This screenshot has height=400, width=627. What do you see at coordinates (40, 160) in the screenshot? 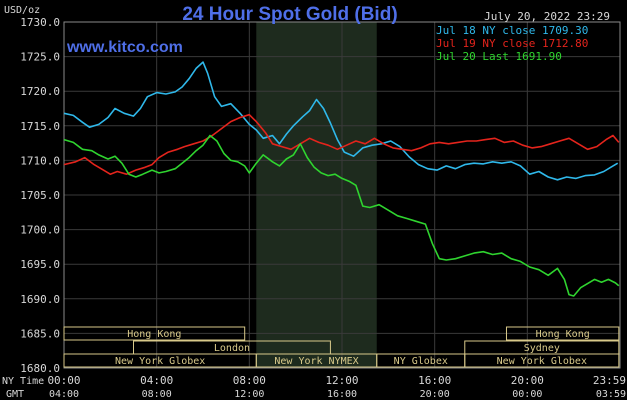
I see `y-tick-label: 1710.0` at bounding box center [40, 160].